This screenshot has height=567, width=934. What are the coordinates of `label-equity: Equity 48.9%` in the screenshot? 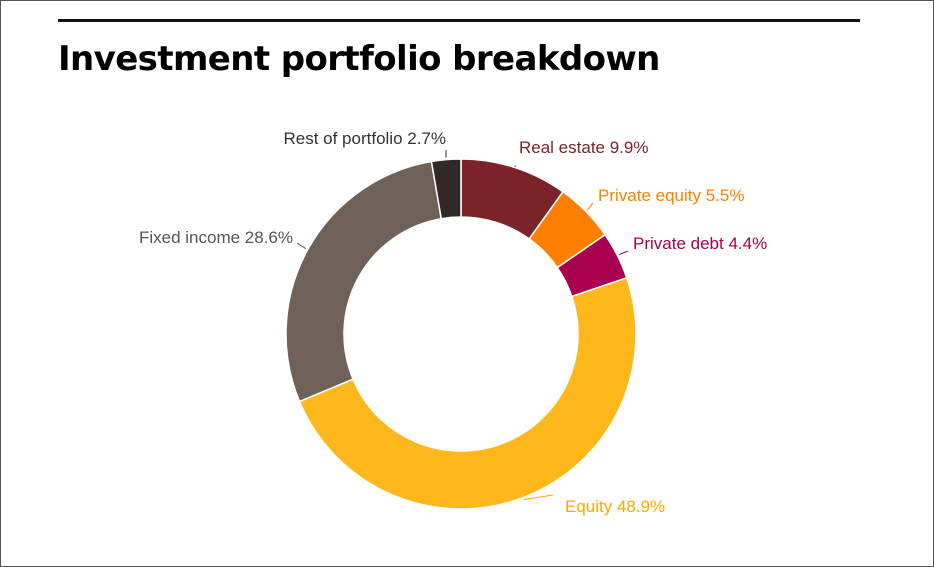 It's located at (615, 506).